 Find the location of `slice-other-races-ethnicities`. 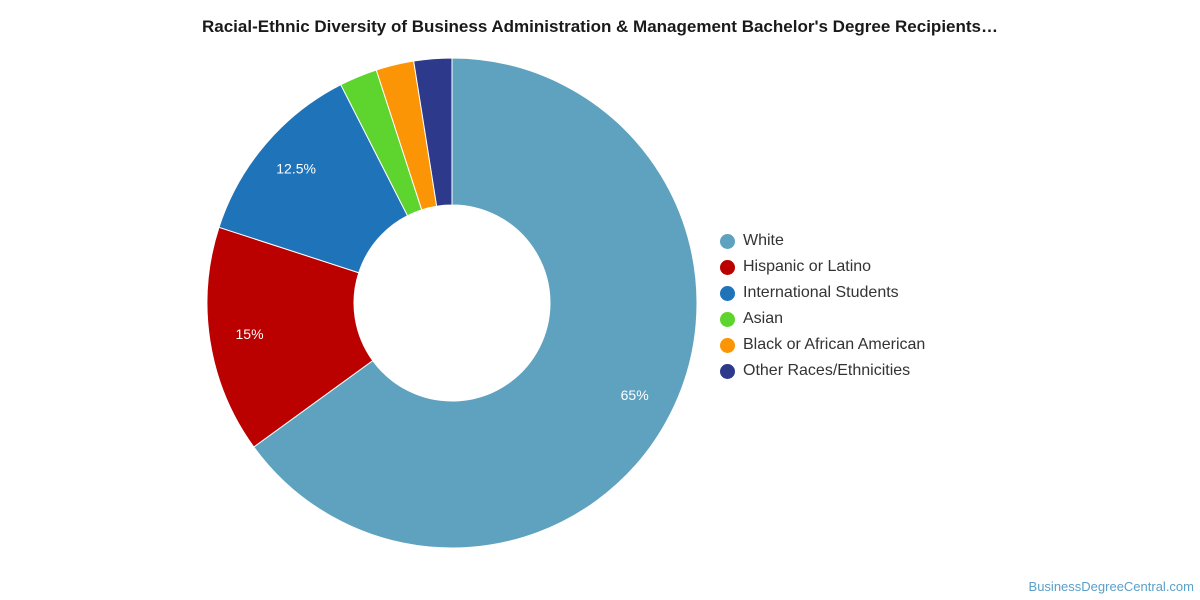

slice-other-races-ethnicities is located at coordinates (433, 132).